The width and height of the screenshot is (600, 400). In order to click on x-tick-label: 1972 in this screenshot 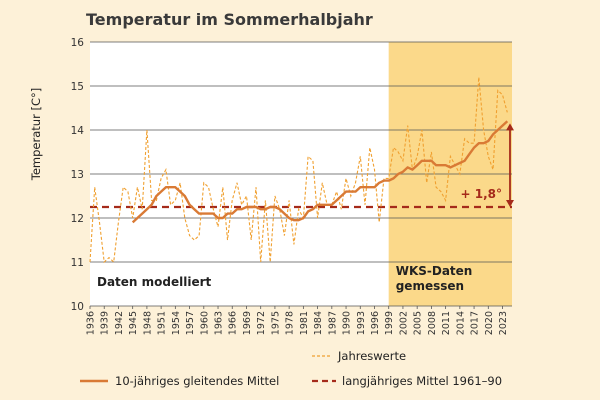, I will do `click(261, 323)`.